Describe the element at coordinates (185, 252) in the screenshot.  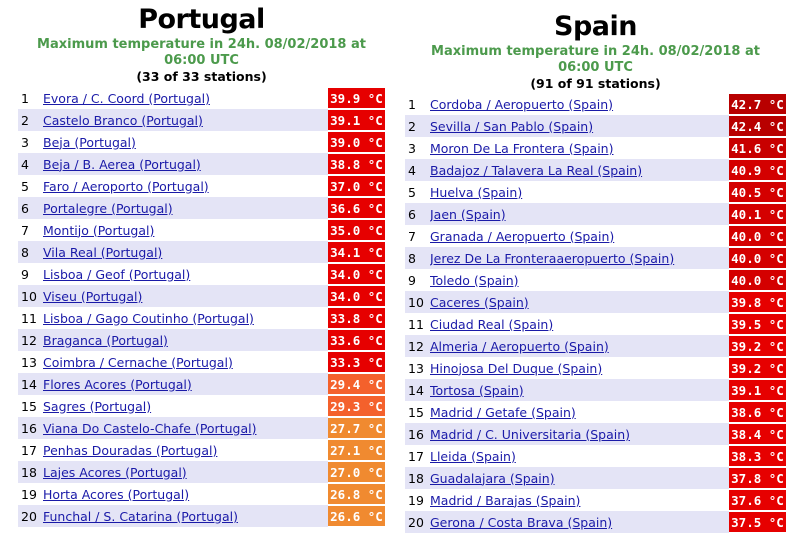
I see `station-cell: Vila Real (Portugal)` at that location.